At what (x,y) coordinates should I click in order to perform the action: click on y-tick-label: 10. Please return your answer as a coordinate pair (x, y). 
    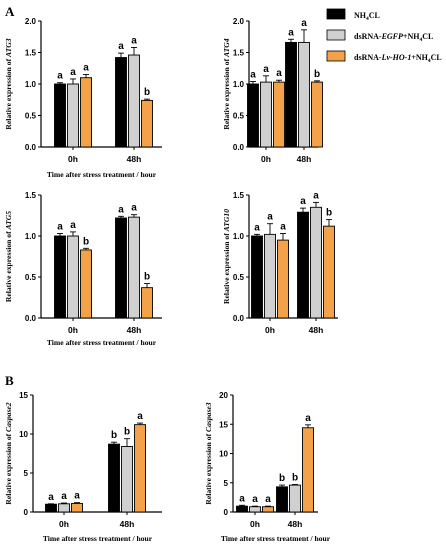
    Looking at the image, I should click on (23, 434).